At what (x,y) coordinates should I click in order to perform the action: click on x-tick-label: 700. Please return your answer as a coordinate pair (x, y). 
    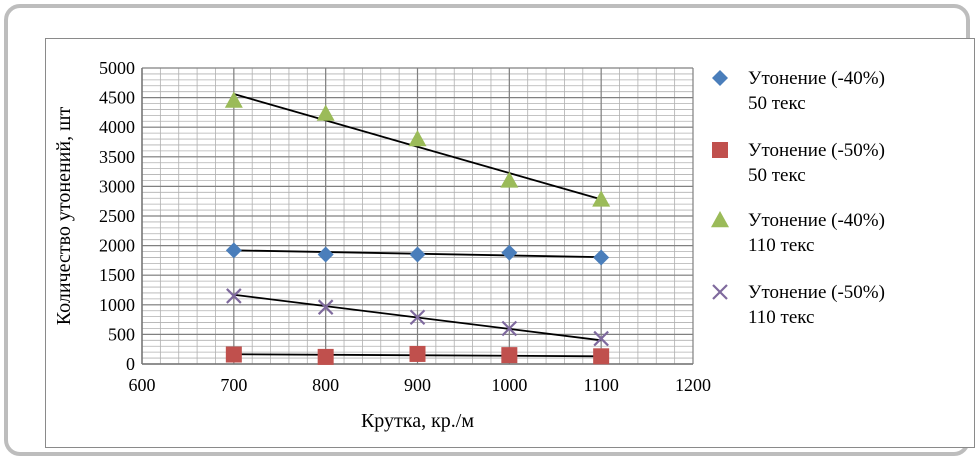
    Looking at the image, I should click on (233, 385).